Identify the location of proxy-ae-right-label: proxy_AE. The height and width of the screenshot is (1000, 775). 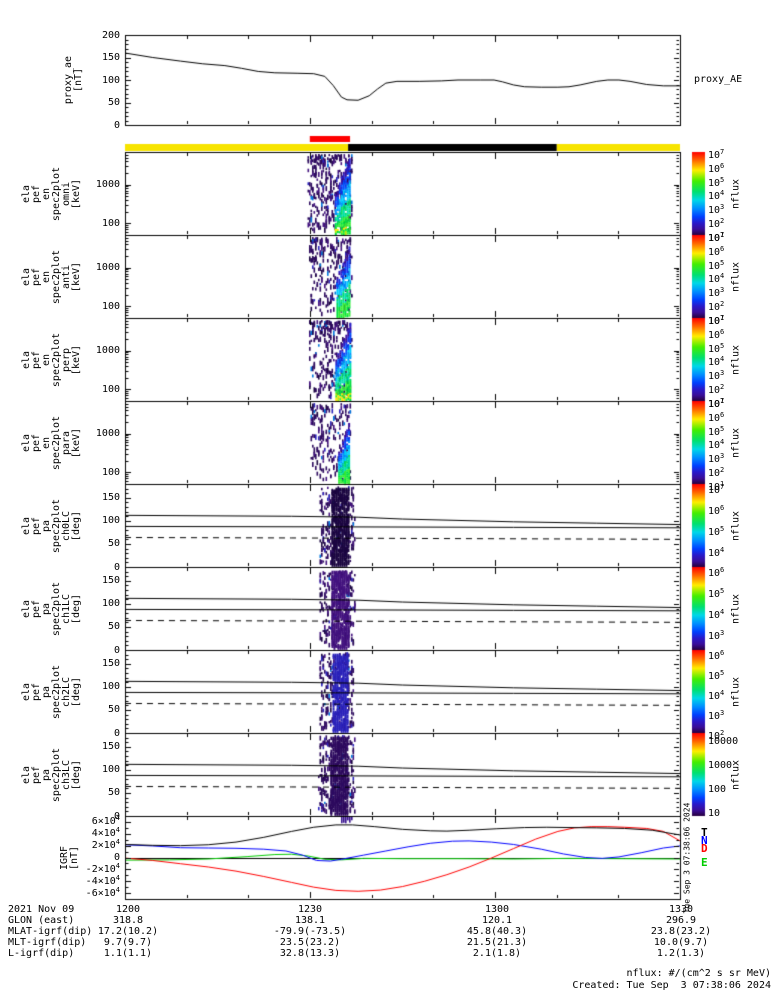
(718, 79).